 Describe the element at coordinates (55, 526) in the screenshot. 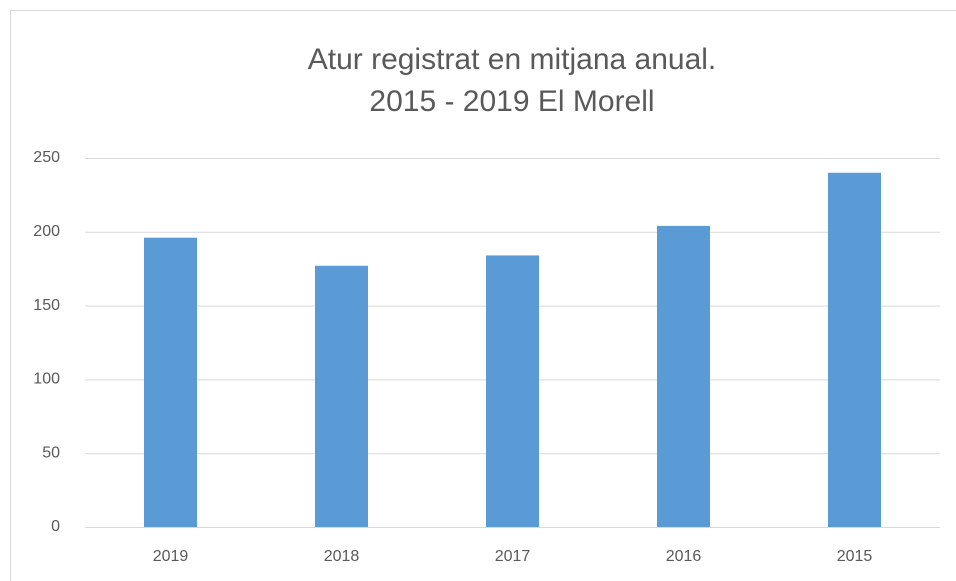

I see `y-tick-label: 0` at that location.